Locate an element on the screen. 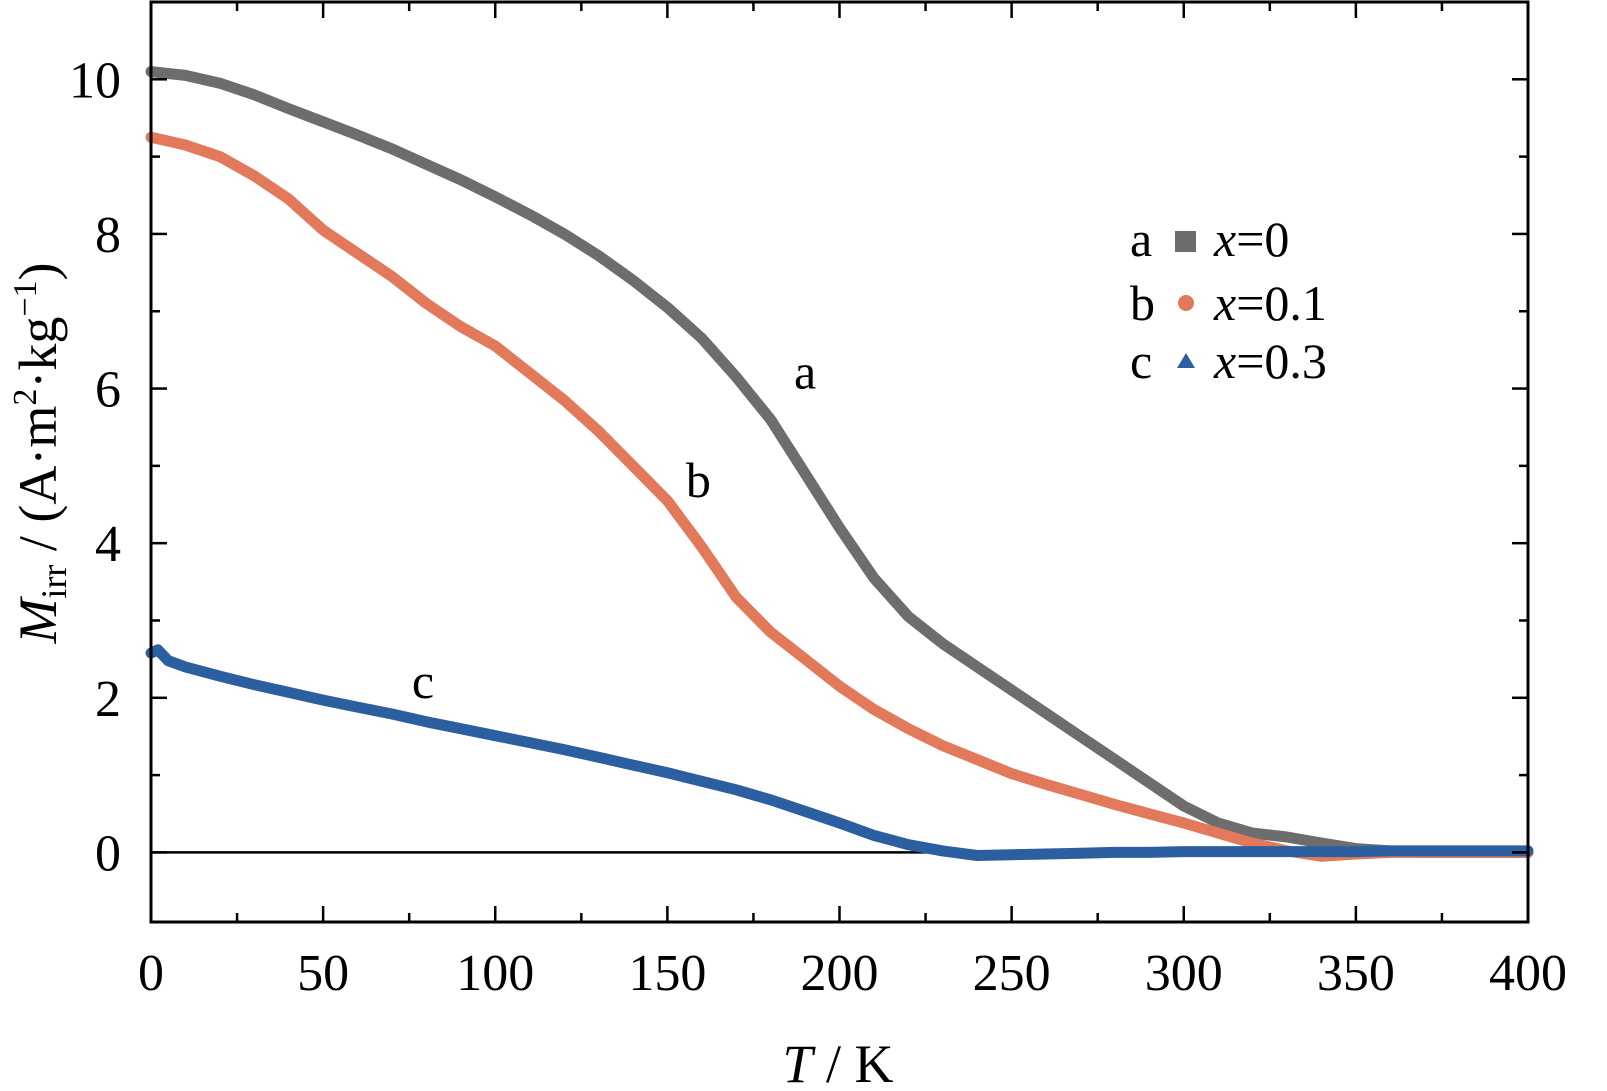 This screenshot has height=1091, width=1607. legend-var-a: x is located at coordinates (1224, 239).